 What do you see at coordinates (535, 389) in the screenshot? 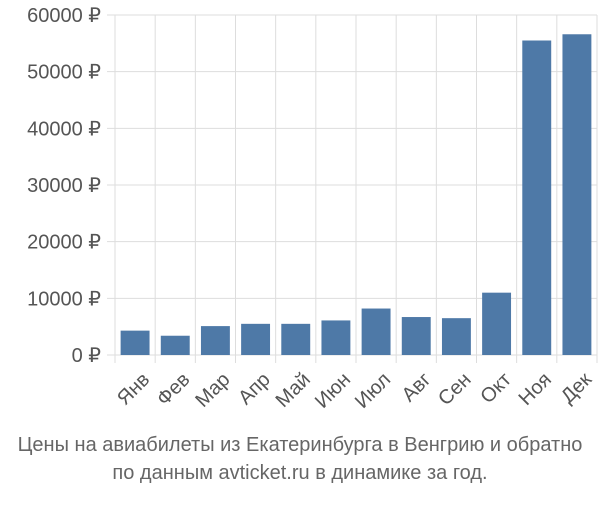
I see `x-tick-label: Ноя` at bounding box center [535, 389].